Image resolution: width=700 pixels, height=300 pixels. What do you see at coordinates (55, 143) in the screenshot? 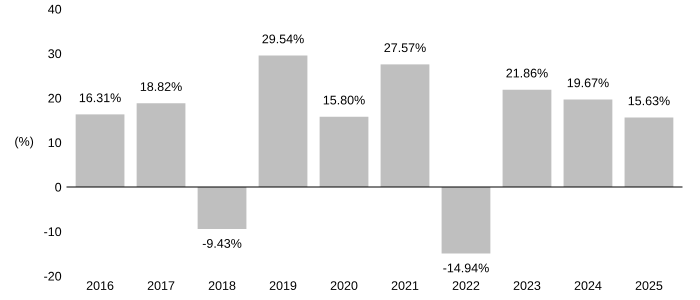
I see `y-tick-label: 10` at bounding box center [55, 143].